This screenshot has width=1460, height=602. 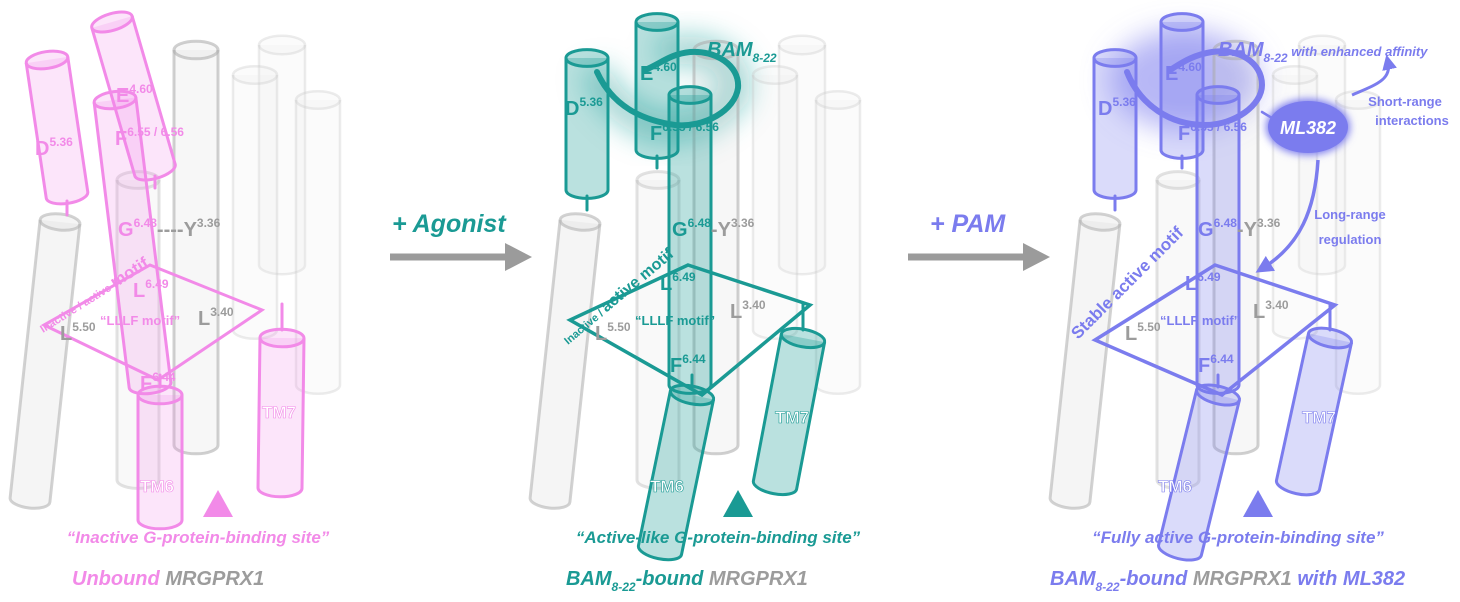 I want to click on residue-e460: E4.60, so click(x=134, y=94).